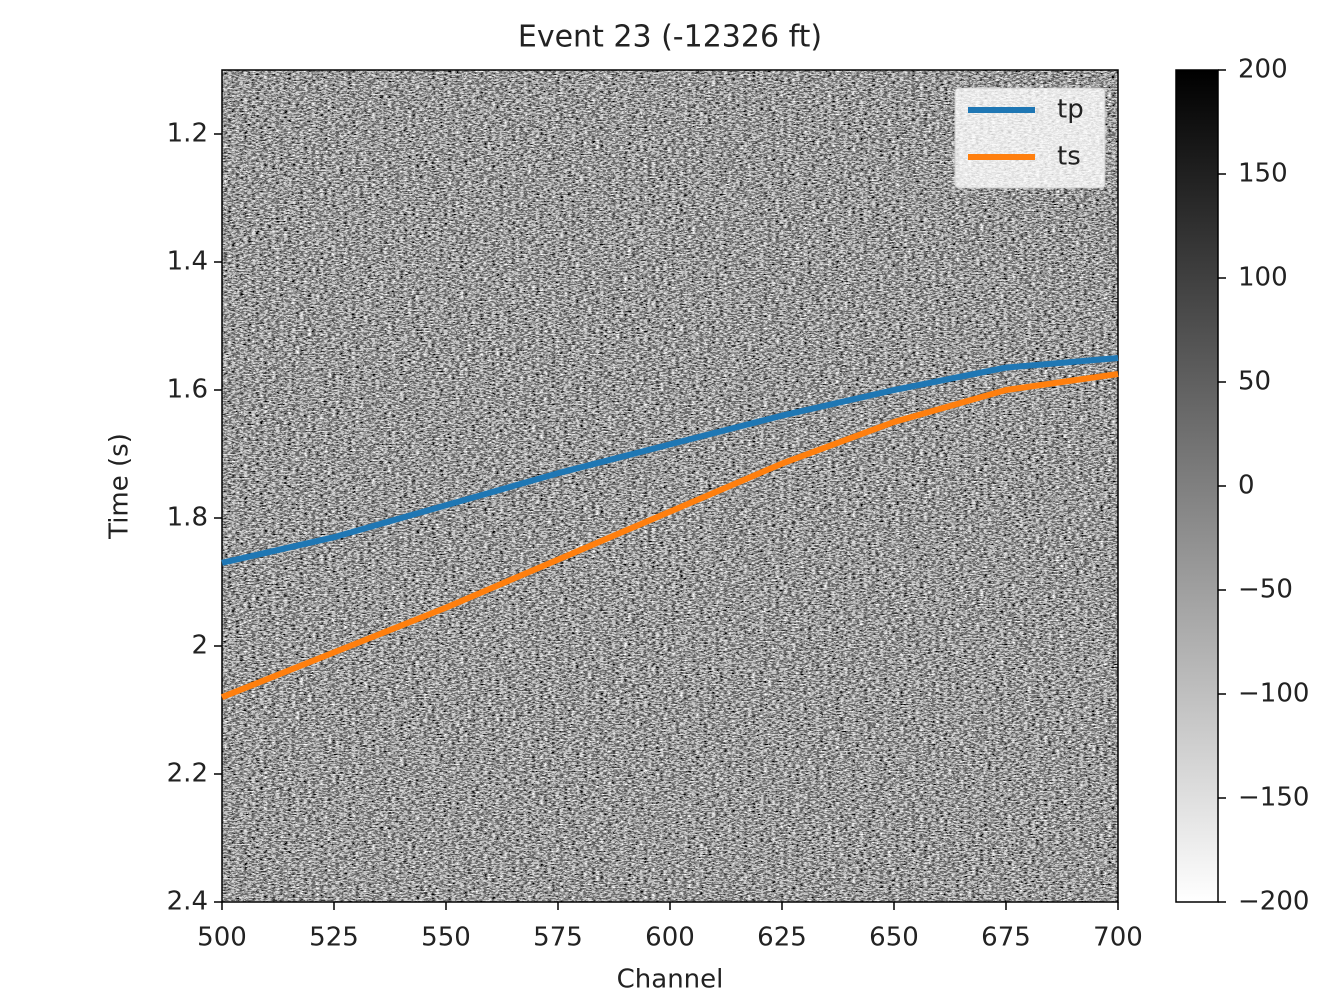 This screenshot has width=1327, height=1005. What do you see at coordinates (199, 646) in the screenshot?
I see `y-tick-label: 2` at bounding box center [199, 646].